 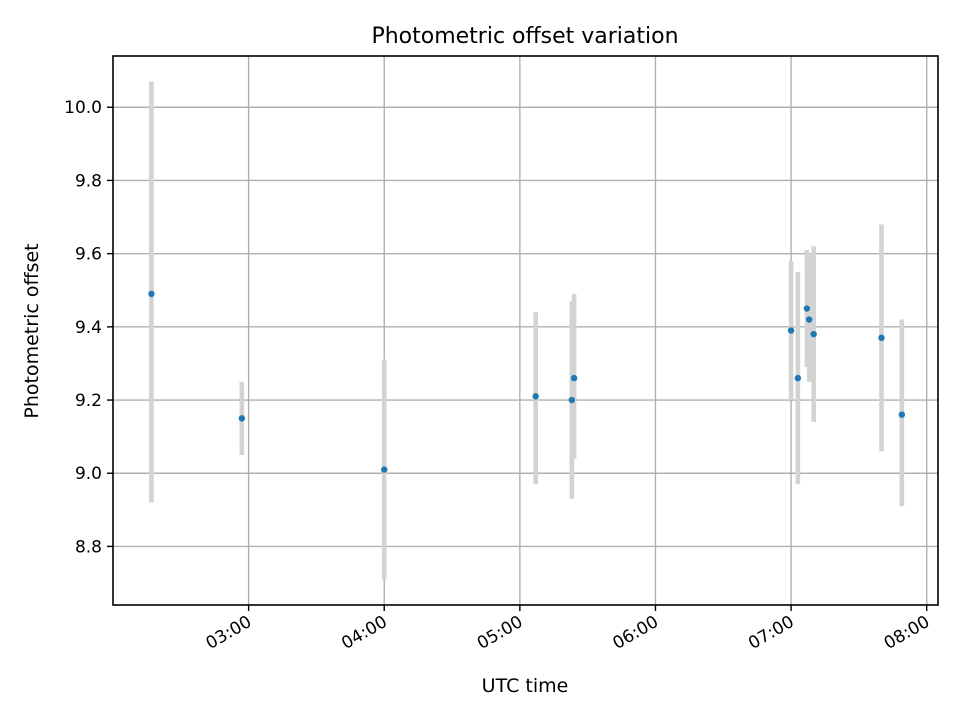 What do you see at coordinates (500, 633) in the screenshot?
I see `x-tick-label: 05:00` at bounding box center [500, 633].